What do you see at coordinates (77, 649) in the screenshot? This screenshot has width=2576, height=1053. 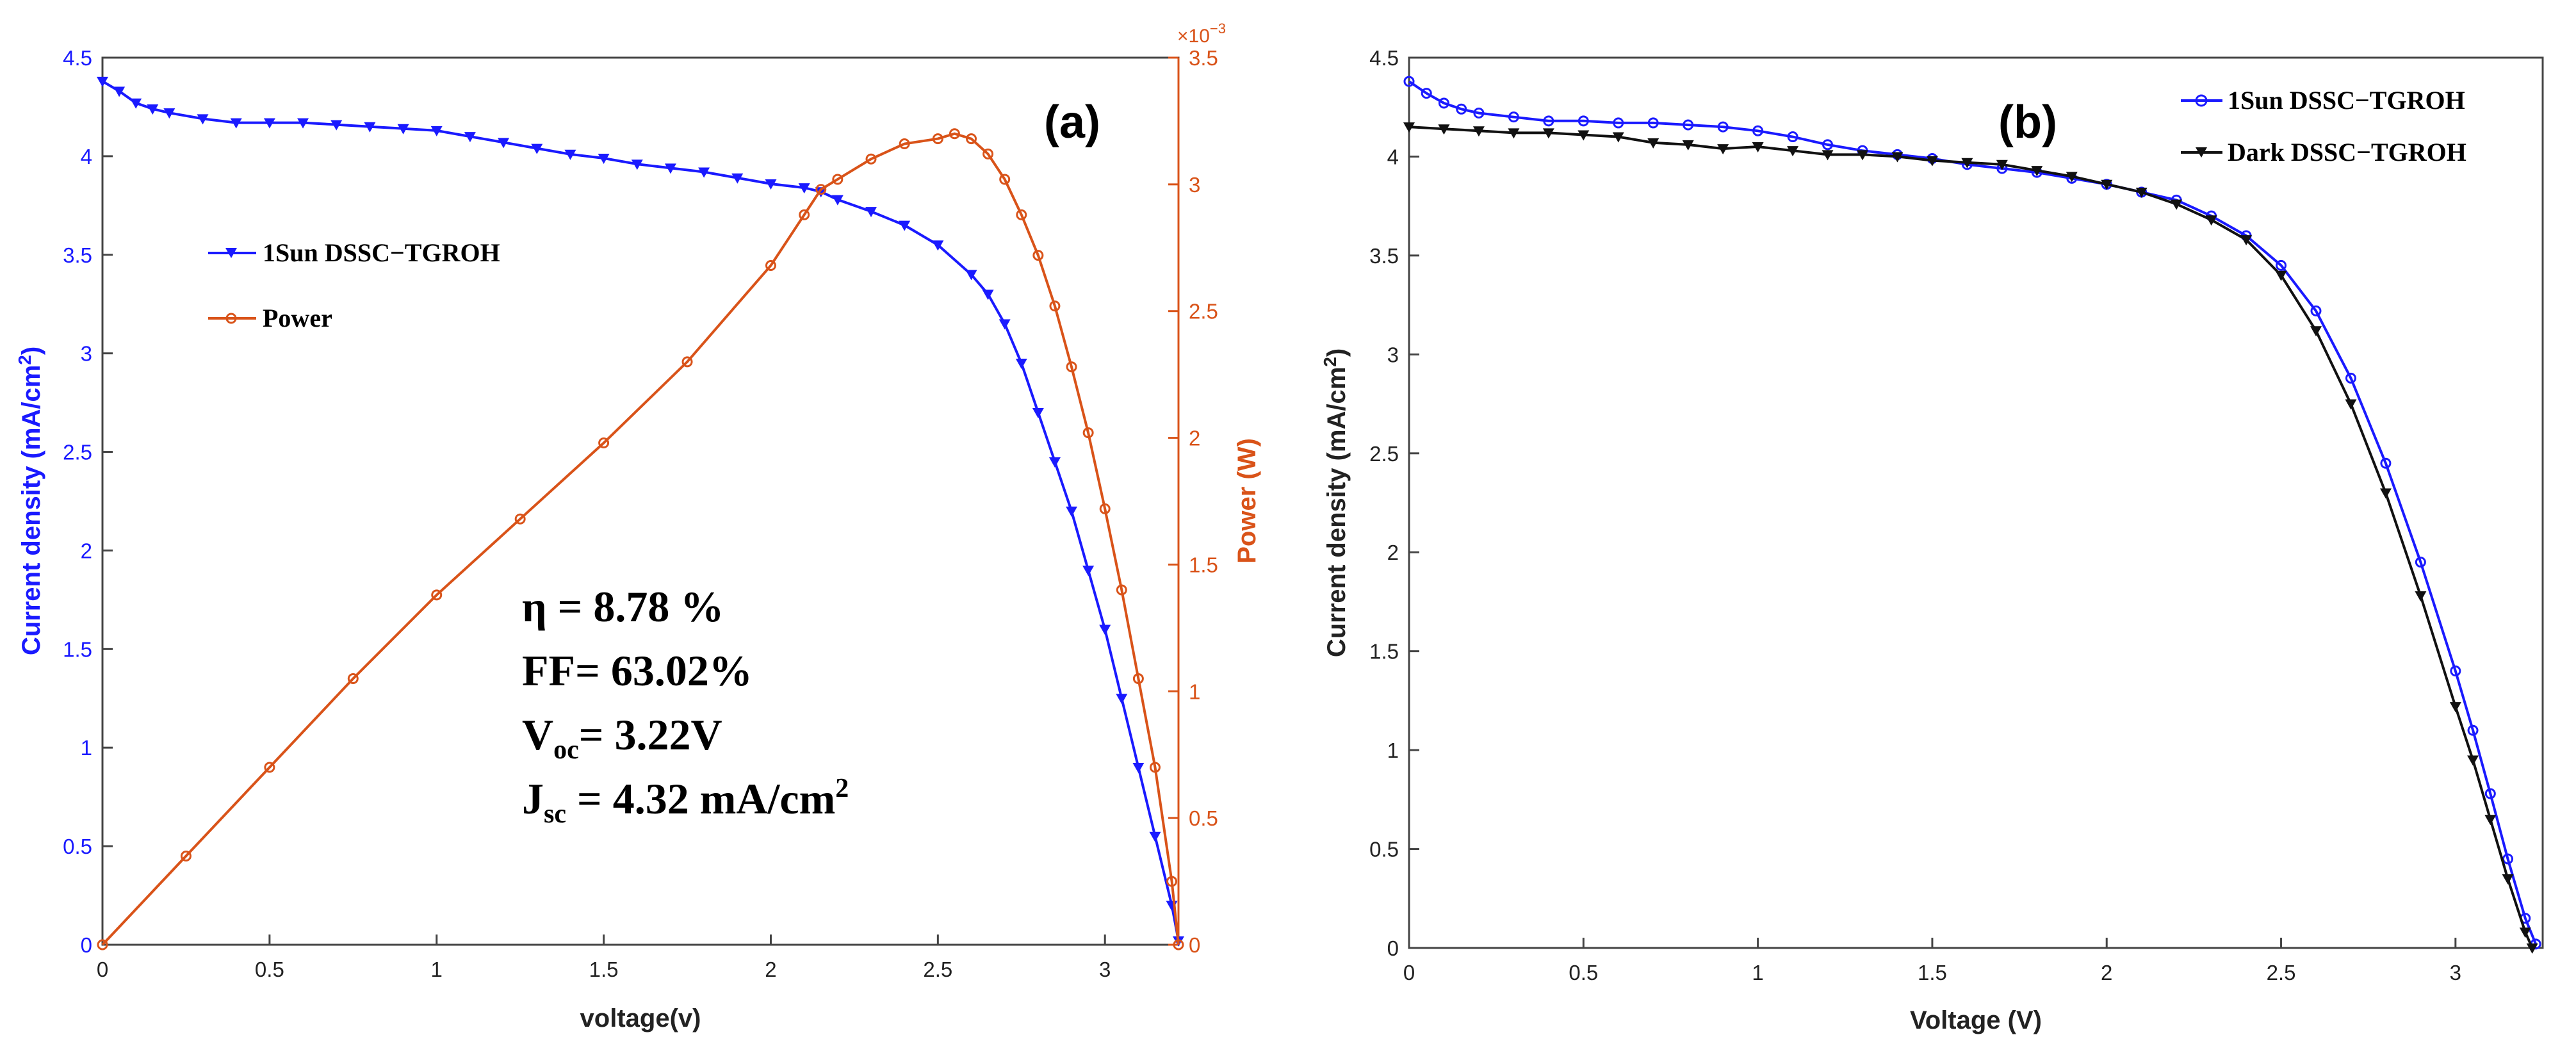 I see `y-tick-label: 1.5` at bounding box center [77, 649].